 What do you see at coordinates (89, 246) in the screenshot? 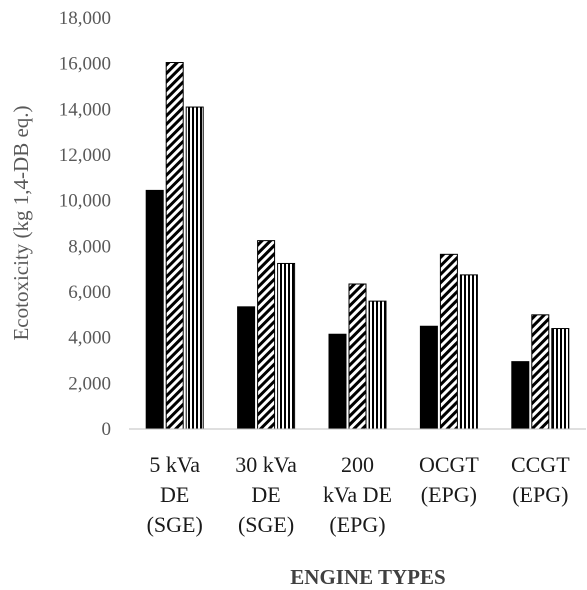
I see `y-tick-label: 8,000` at bounding box center [89, 246].